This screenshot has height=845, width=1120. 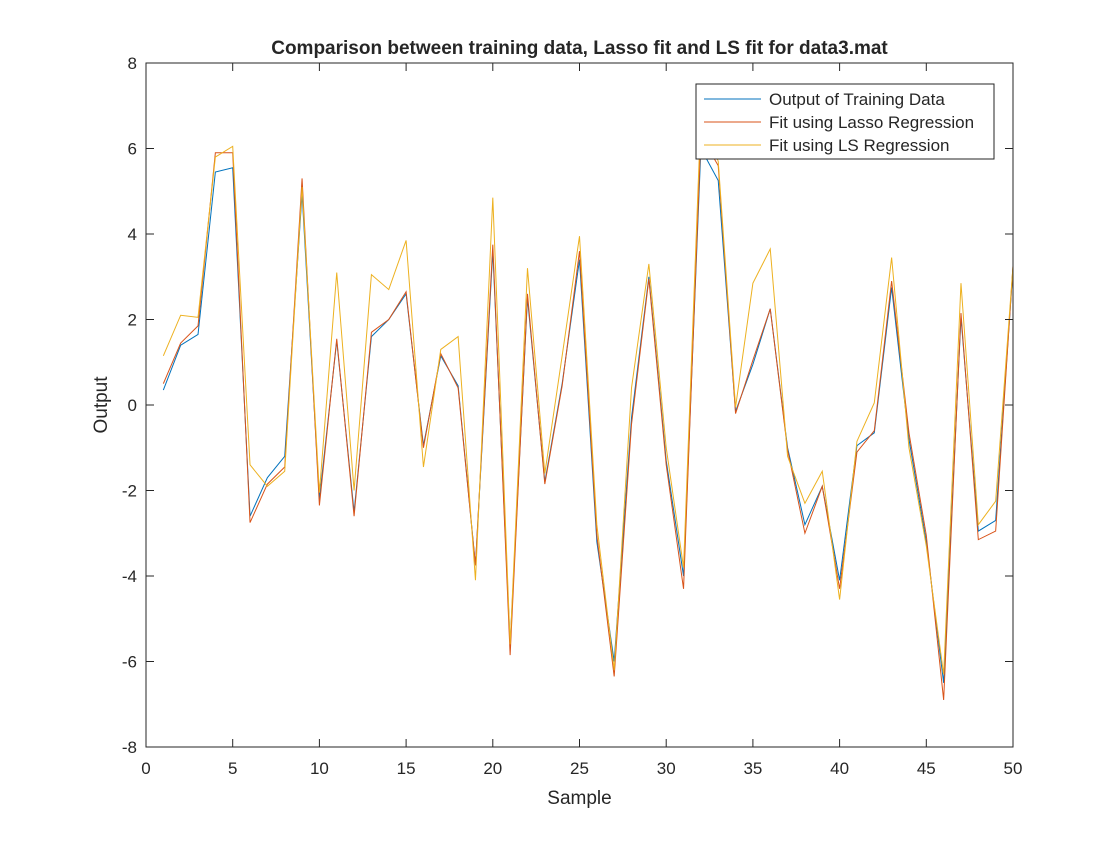 I want to click on y-tick-label: 4, so click(x=132, y=234).